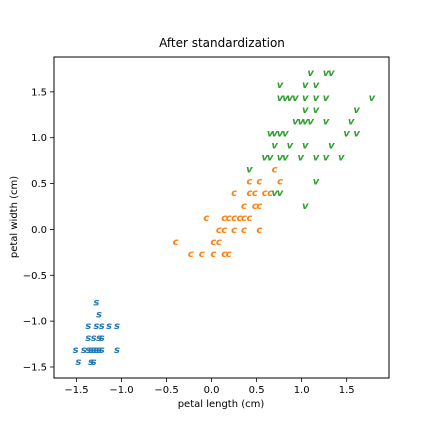  I want to click on x-tick-label: −1.5, so click(76, 390).